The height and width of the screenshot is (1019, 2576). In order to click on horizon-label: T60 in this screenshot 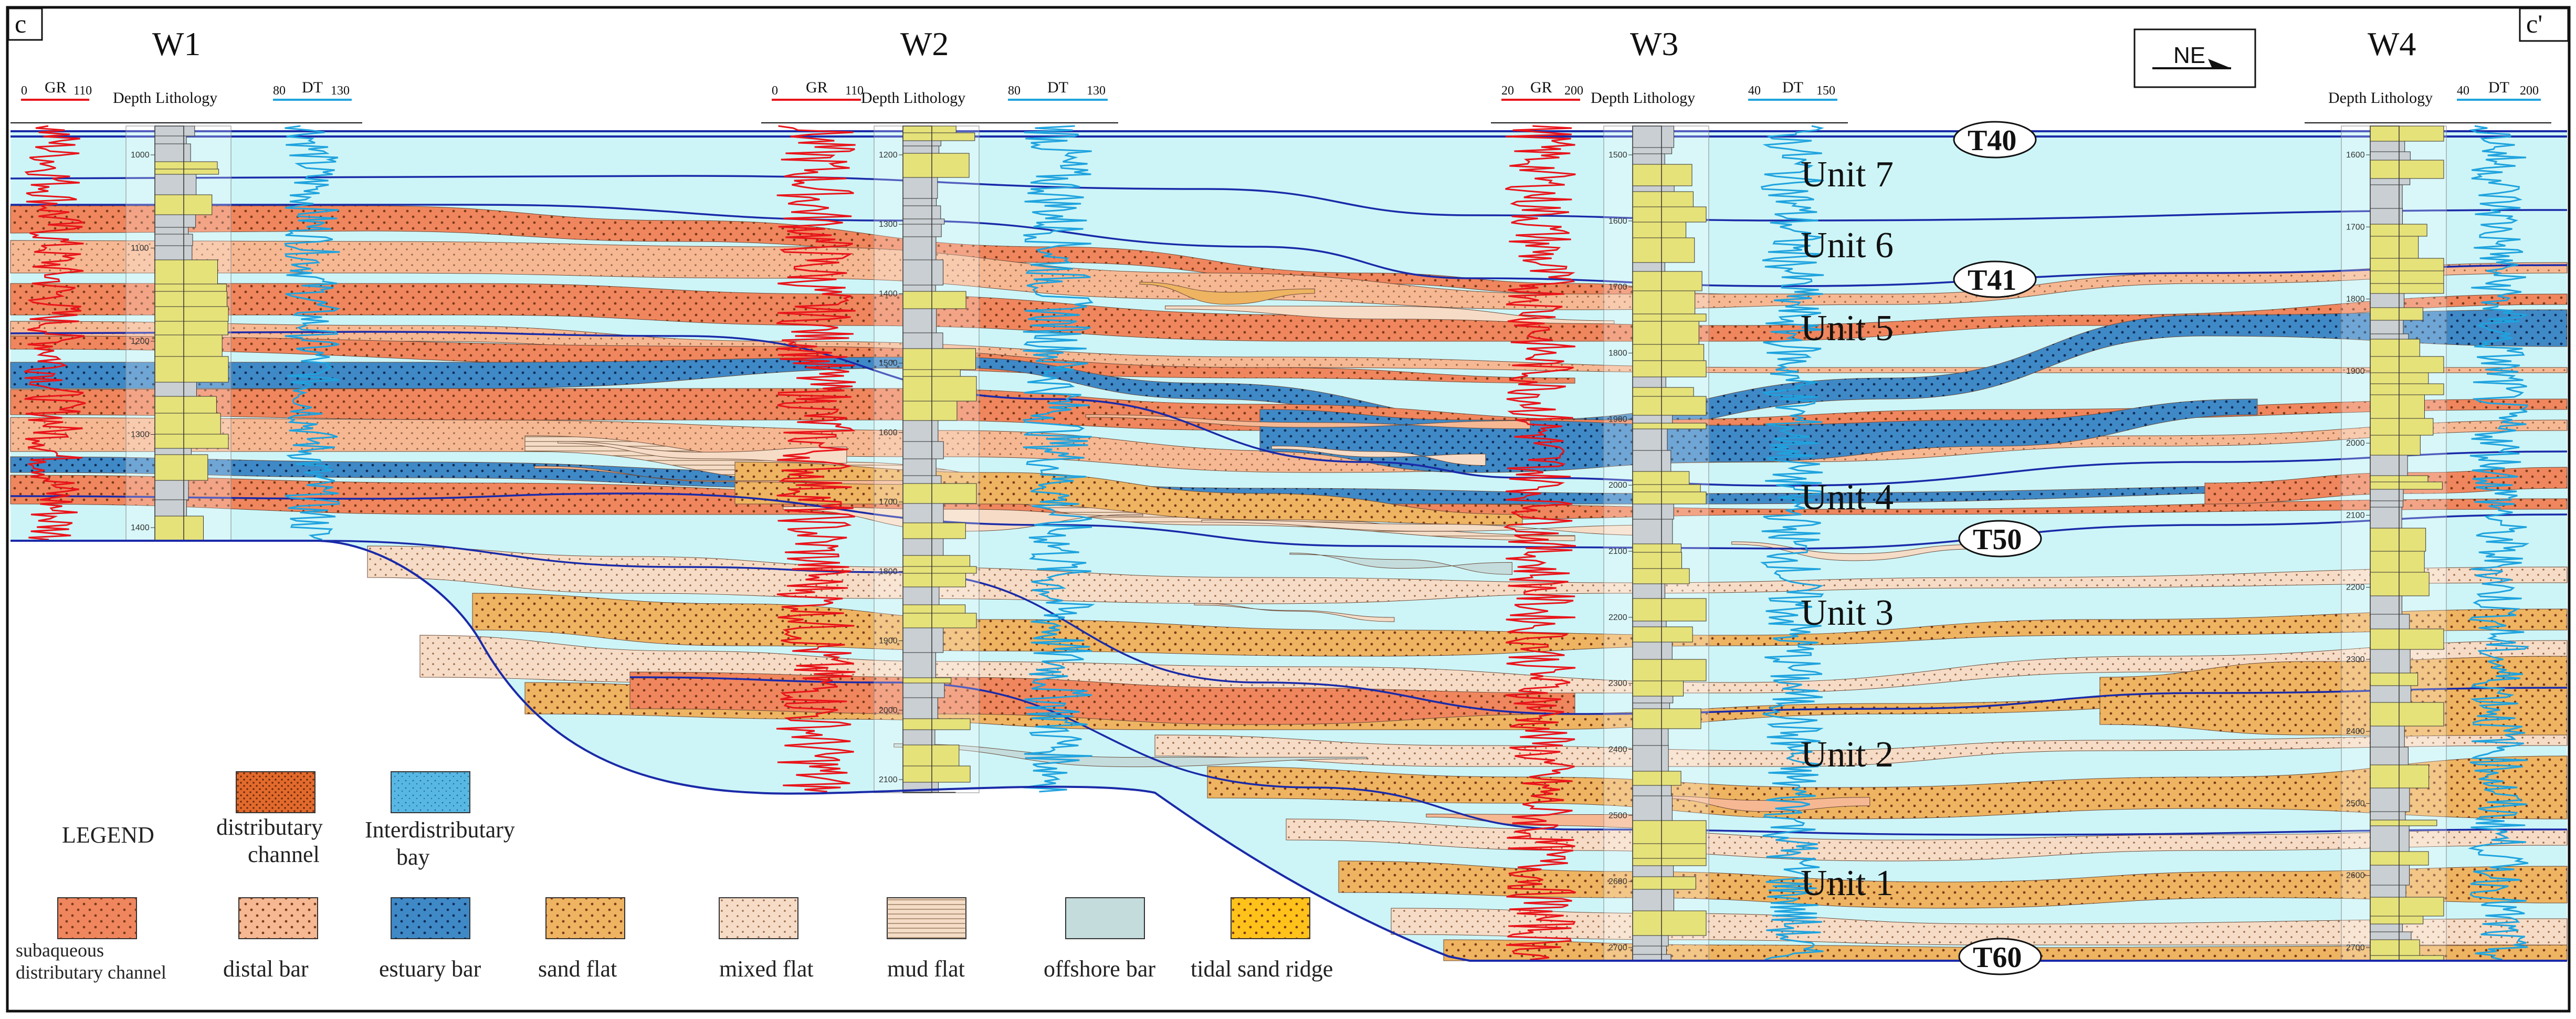, I will do `click(1998, 957)`.